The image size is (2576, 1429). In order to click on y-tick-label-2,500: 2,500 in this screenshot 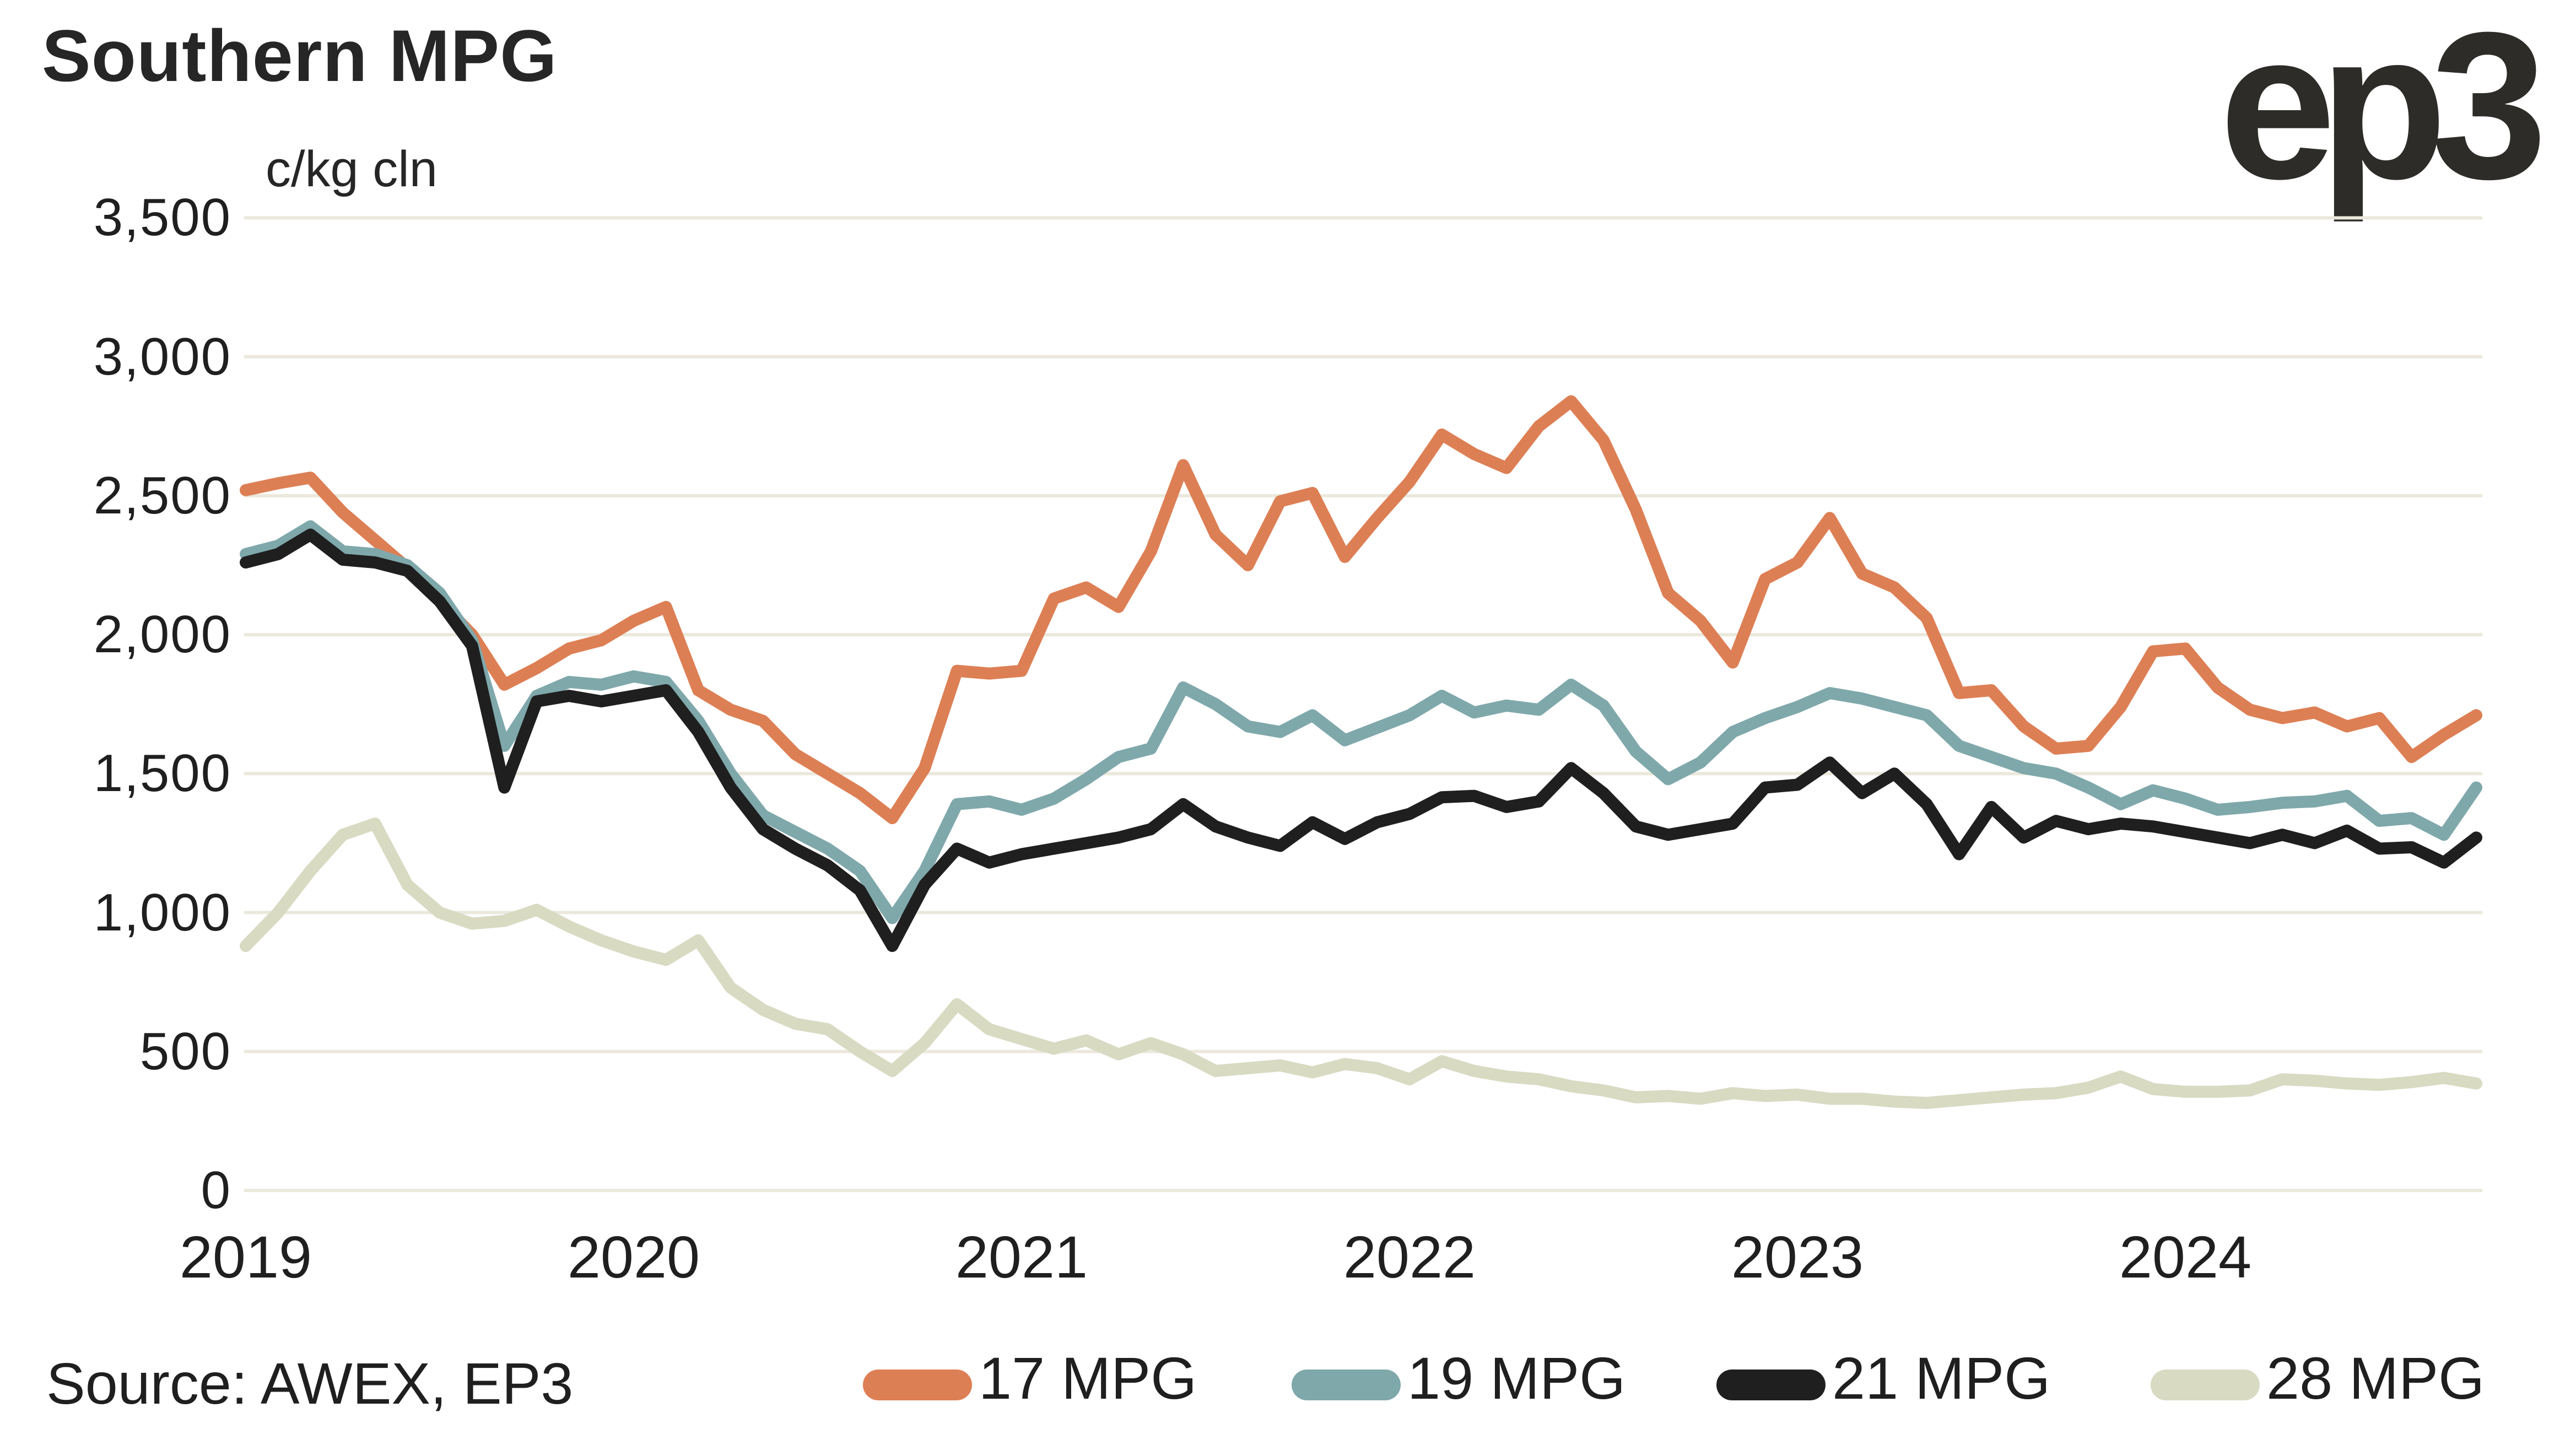, I will do `click(162, 495)`.